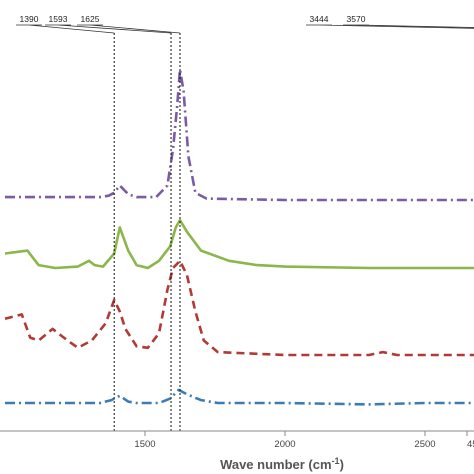 The width and height of the screenshot is (474, 474). What do you see at coordinates (336, 461) in the screenshot?
I see `x-axis-title-superscript: -1` at bounding box center [336, 461].